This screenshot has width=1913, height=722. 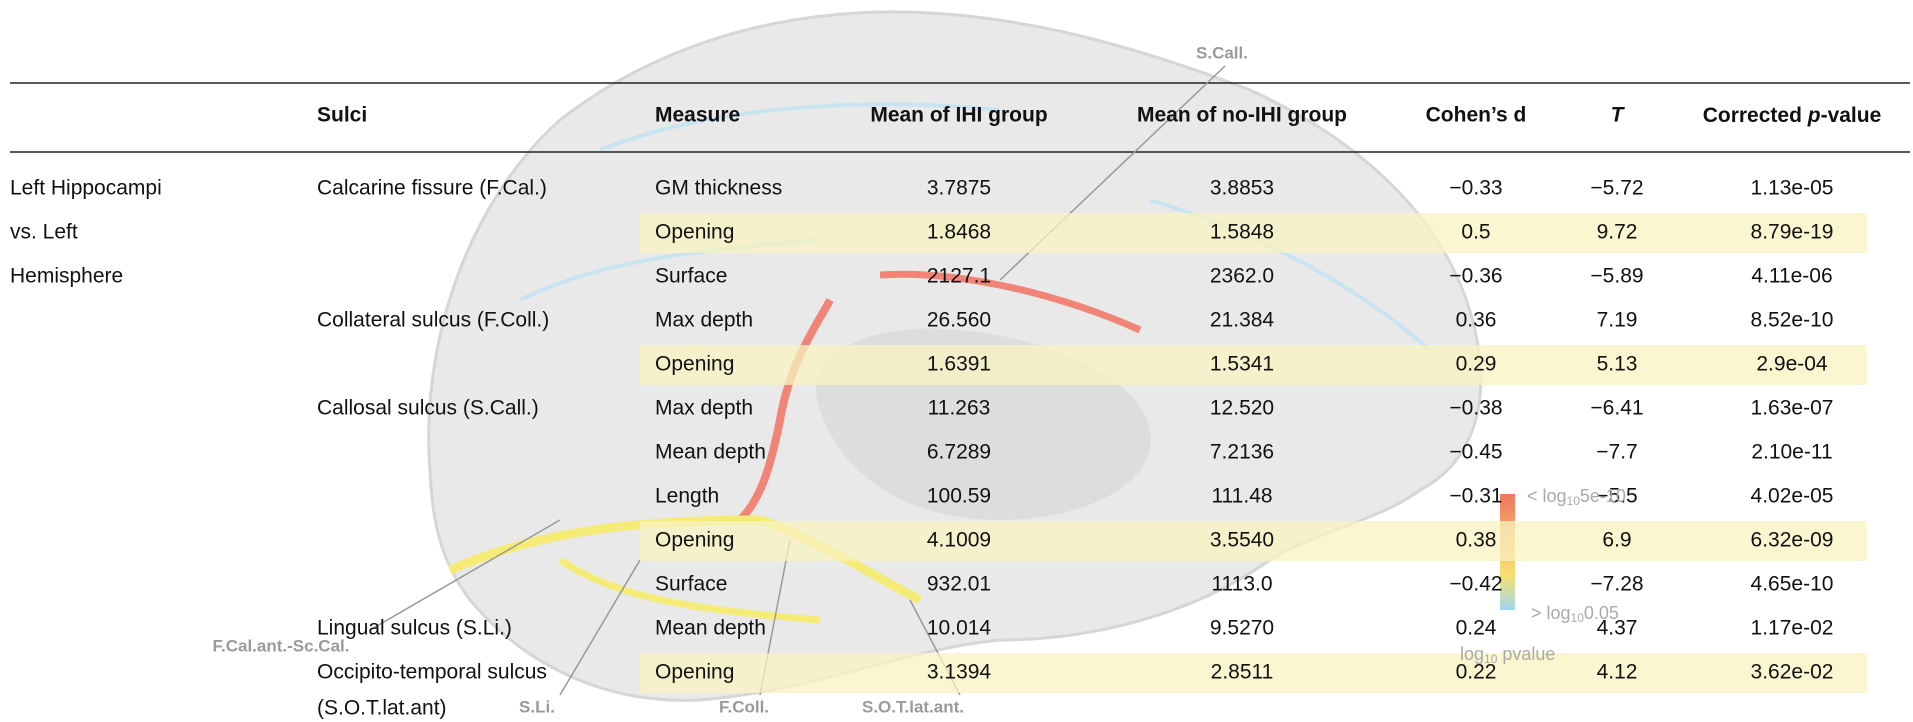 I want to click on cell: 3.5540, so click(x=1242, y=540).